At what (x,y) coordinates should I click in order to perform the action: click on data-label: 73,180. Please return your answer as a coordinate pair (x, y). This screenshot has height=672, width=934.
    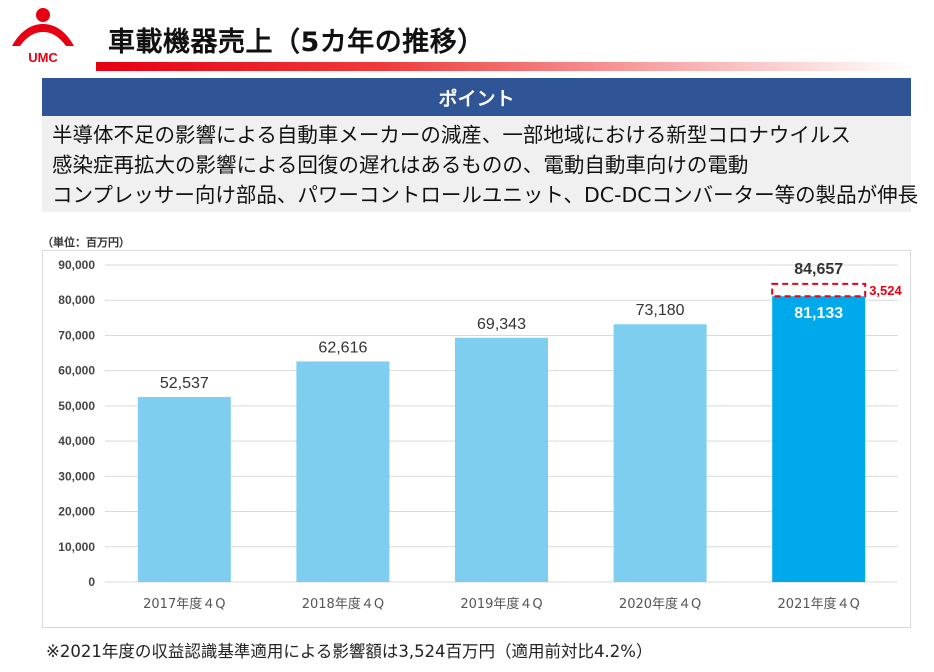
    Looking at the image, I should click on (660, 310).